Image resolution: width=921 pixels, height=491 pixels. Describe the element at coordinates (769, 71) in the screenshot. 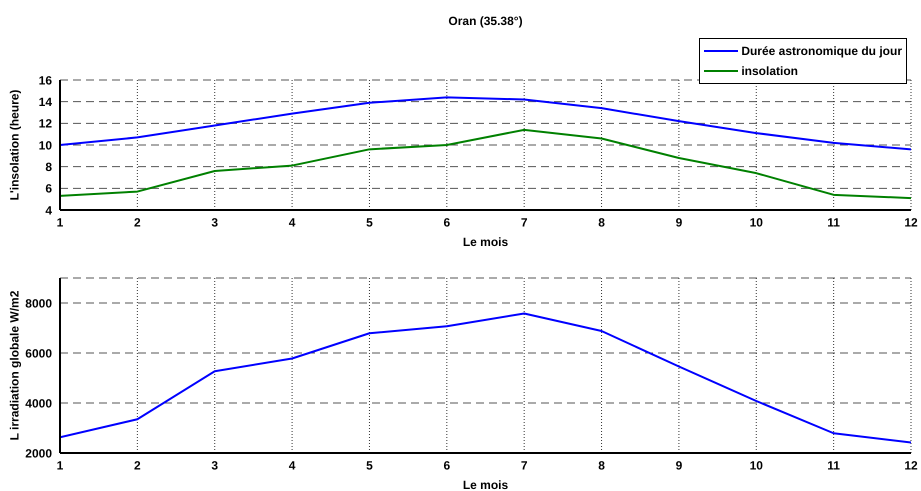

I see `legend-label: insolation` at that location.